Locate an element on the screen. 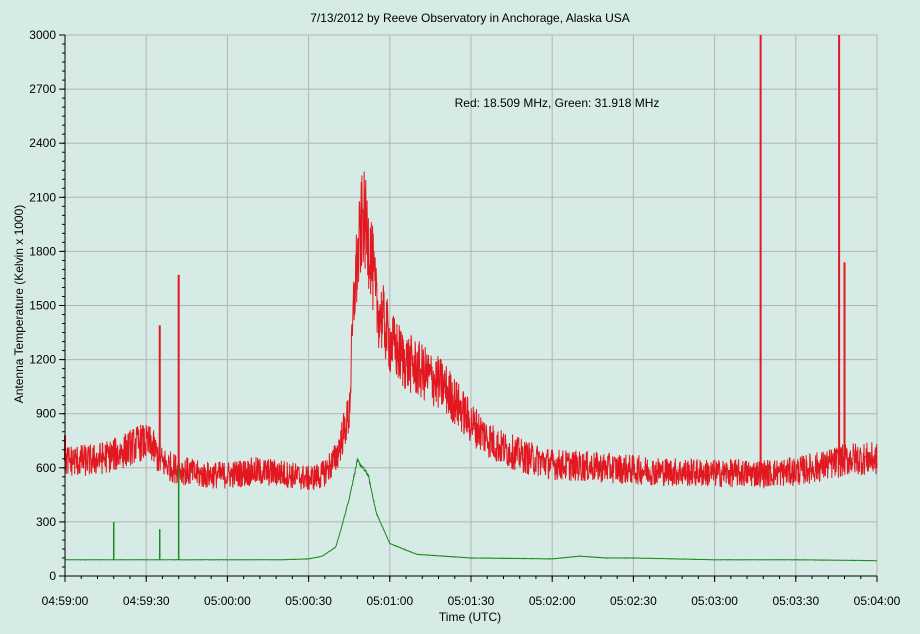 The height and width of the screenshot is (634, 920). x-axis-label: Time (UTC) is located at coordinates (470, 617).